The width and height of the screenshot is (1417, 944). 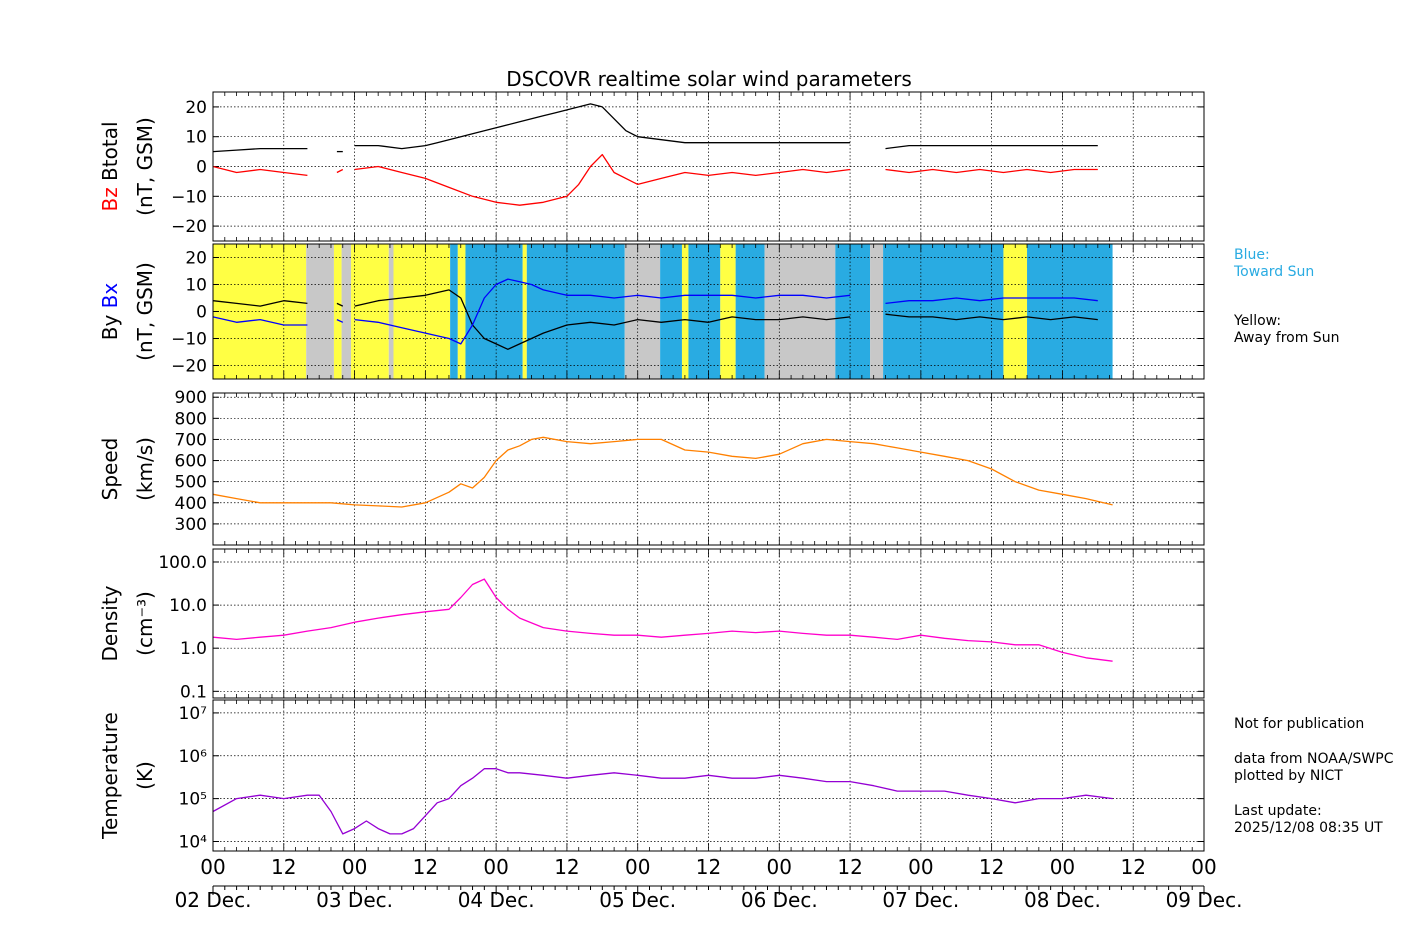 What do you see at coordinates (191, 398) in the screenshot?
I see `y-tick-label: 900` at bounding box center [191, 398].